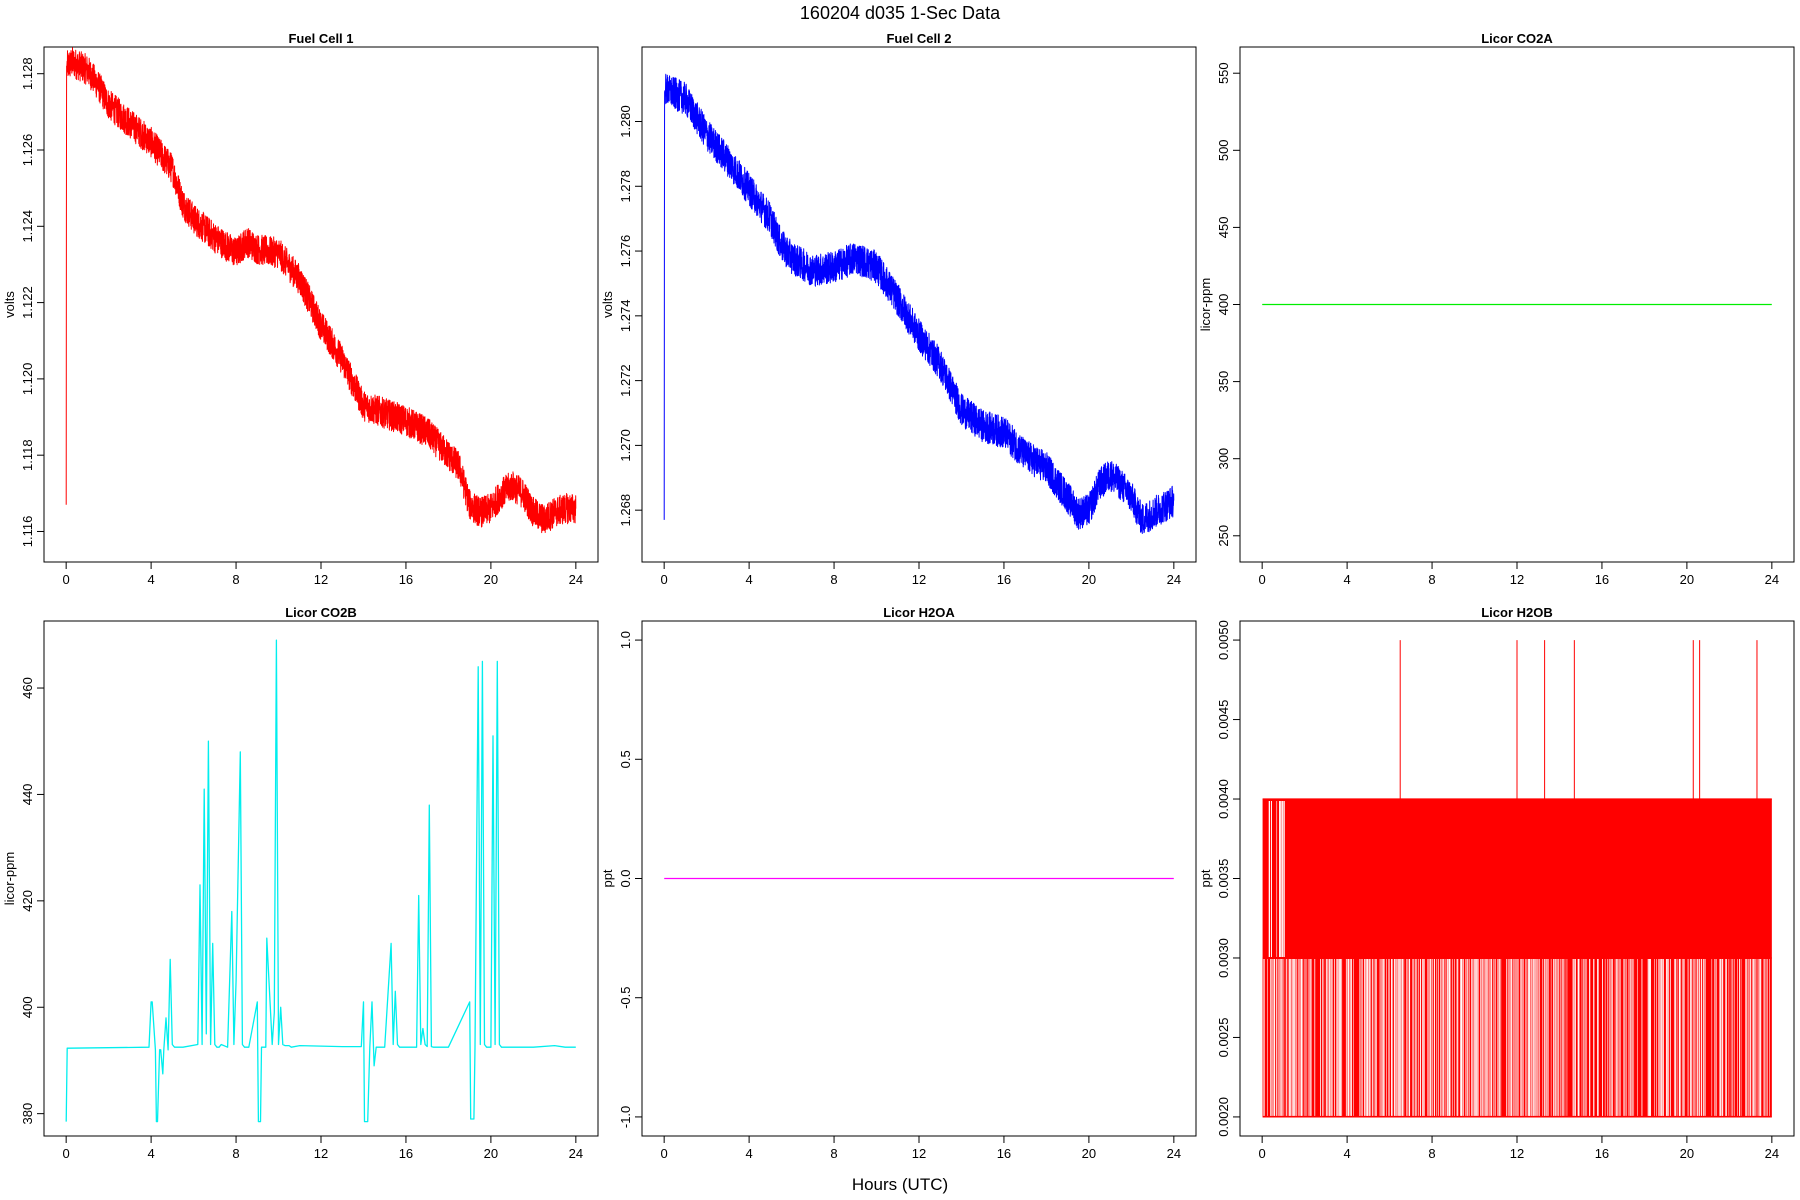 This screenshot has width=1800, height=1200. I want to click on y-axis-label: ppt, so click(1205, 878).